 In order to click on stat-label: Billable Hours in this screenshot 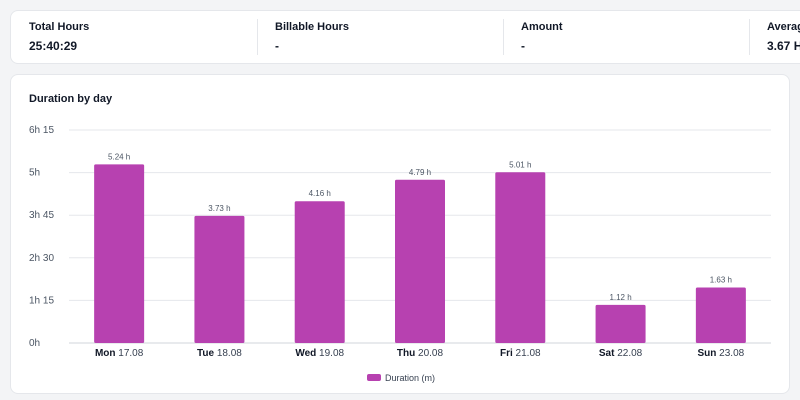, I will do `click(312, 27)`.